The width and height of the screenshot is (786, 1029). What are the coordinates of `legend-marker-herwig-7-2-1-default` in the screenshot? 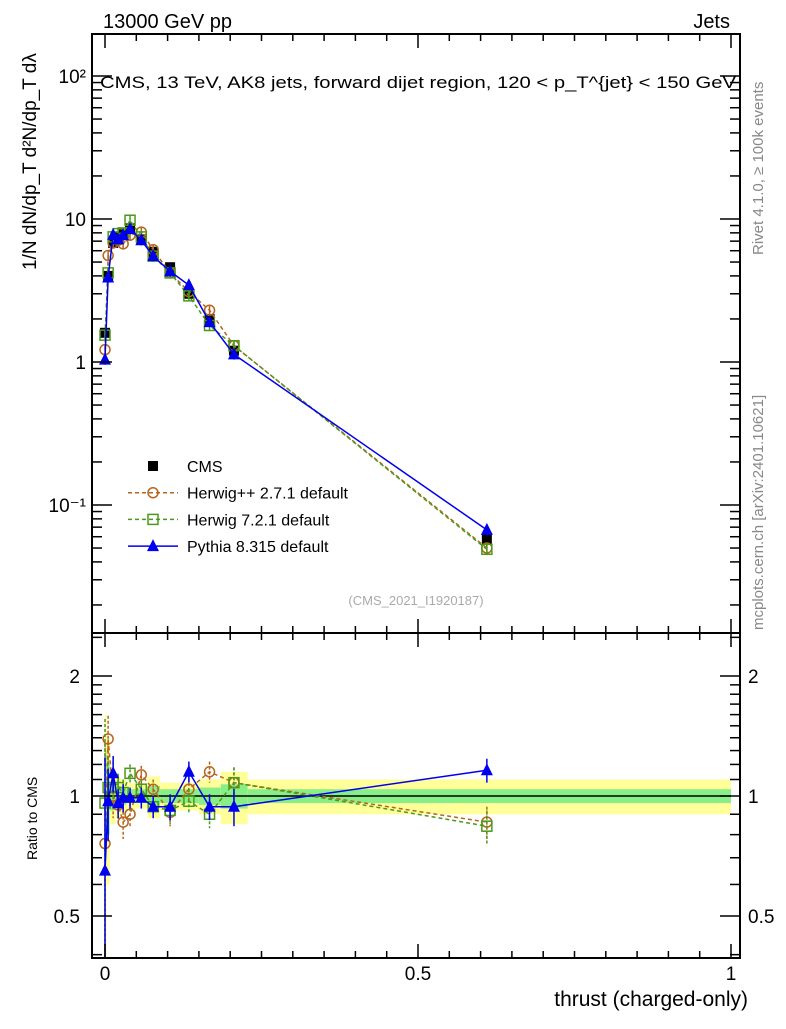 It's located at (153, 519).